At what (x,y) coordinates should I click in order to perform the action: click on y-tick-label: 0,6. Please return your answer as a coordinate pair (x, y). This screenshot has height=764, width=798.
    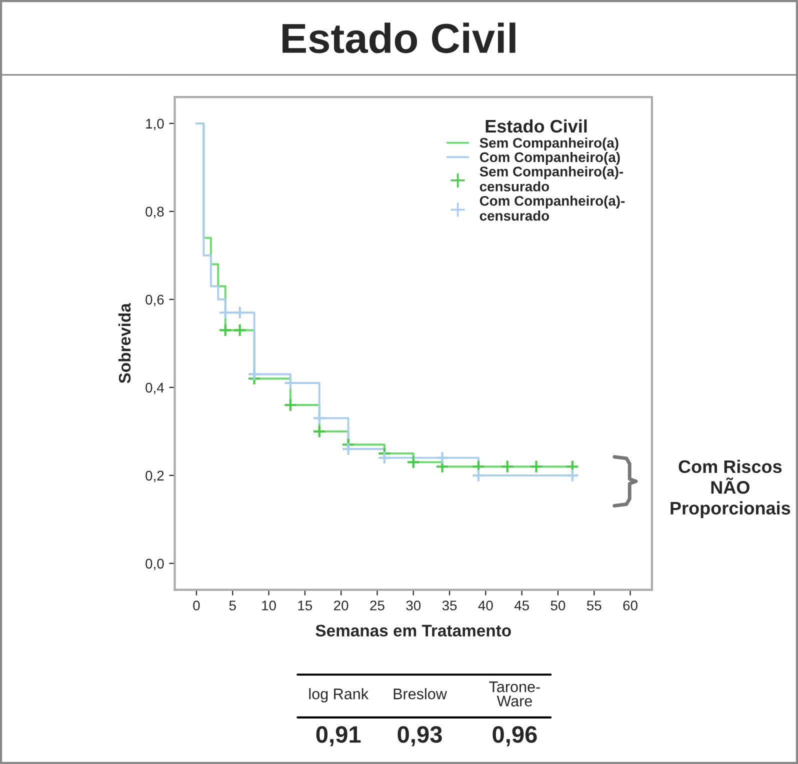
    Looking at the image, I should click on (155, 300).